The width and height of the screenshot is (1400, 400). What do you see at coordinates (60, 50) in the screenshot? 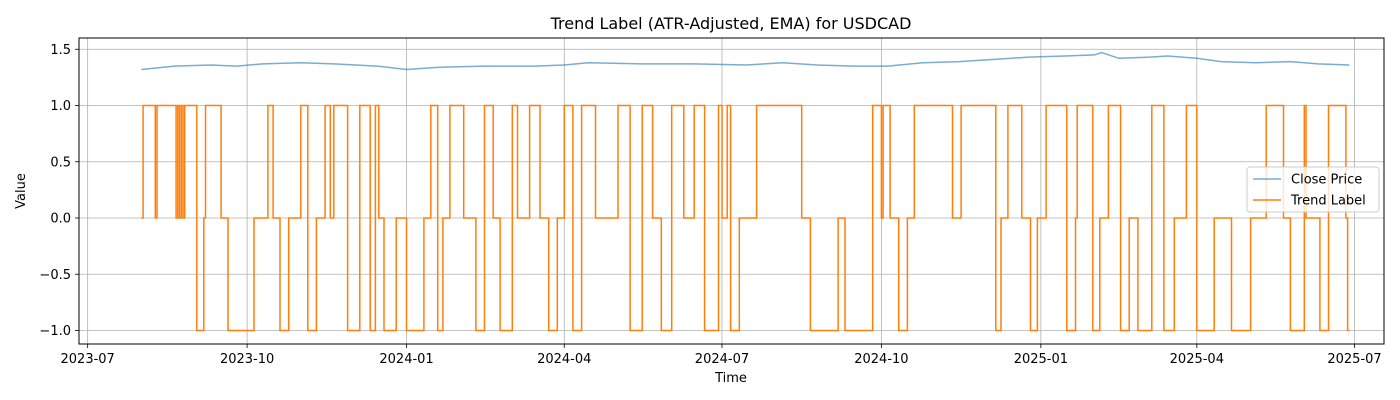
I see `y-tick-label: 1.5` at bounding box center [60, 50].